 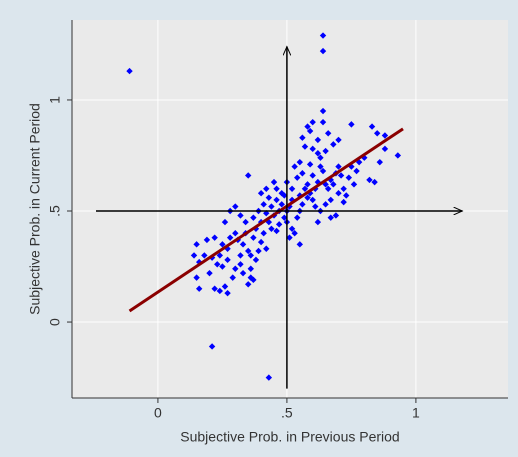 What do you see at coordinates (55, 322) in the screenshot?
I see `y-tick-label: 0` at bounding box center [55, 322].